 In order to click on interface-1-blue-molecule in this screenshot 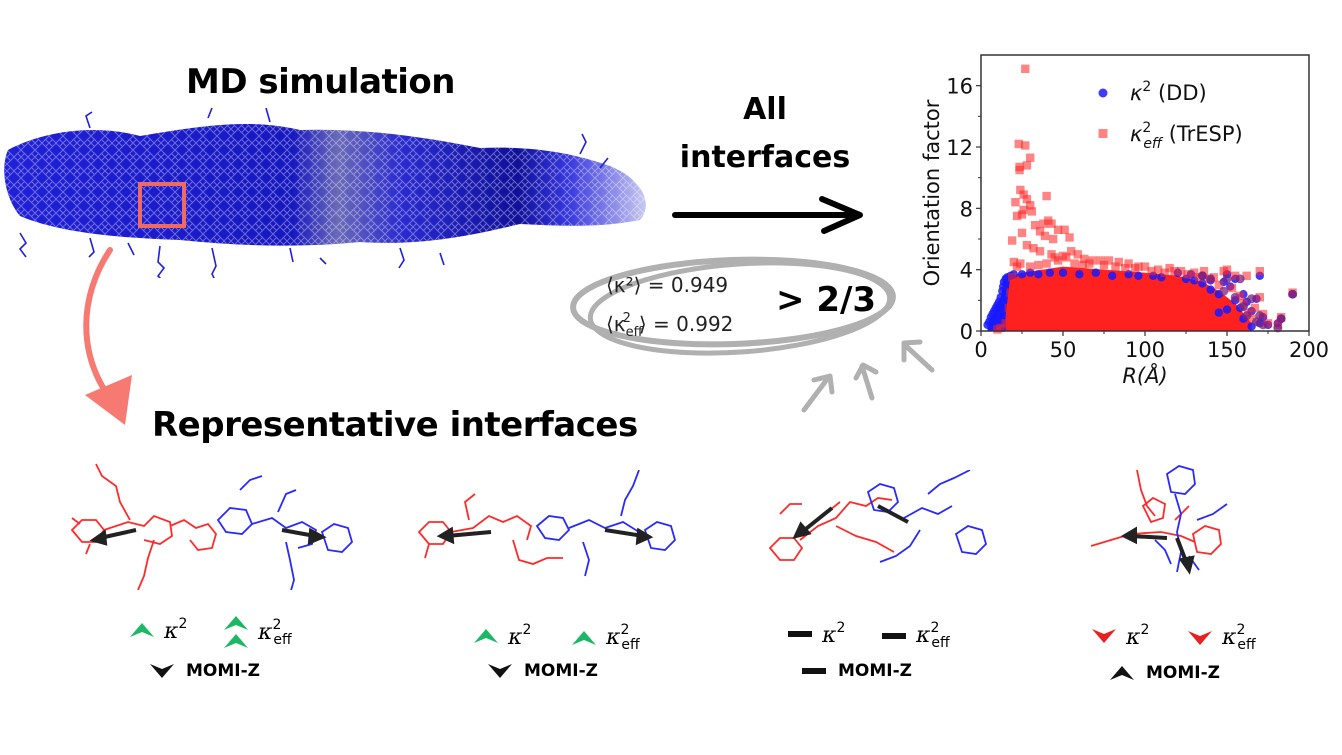, I will do `click(285, 532)`.